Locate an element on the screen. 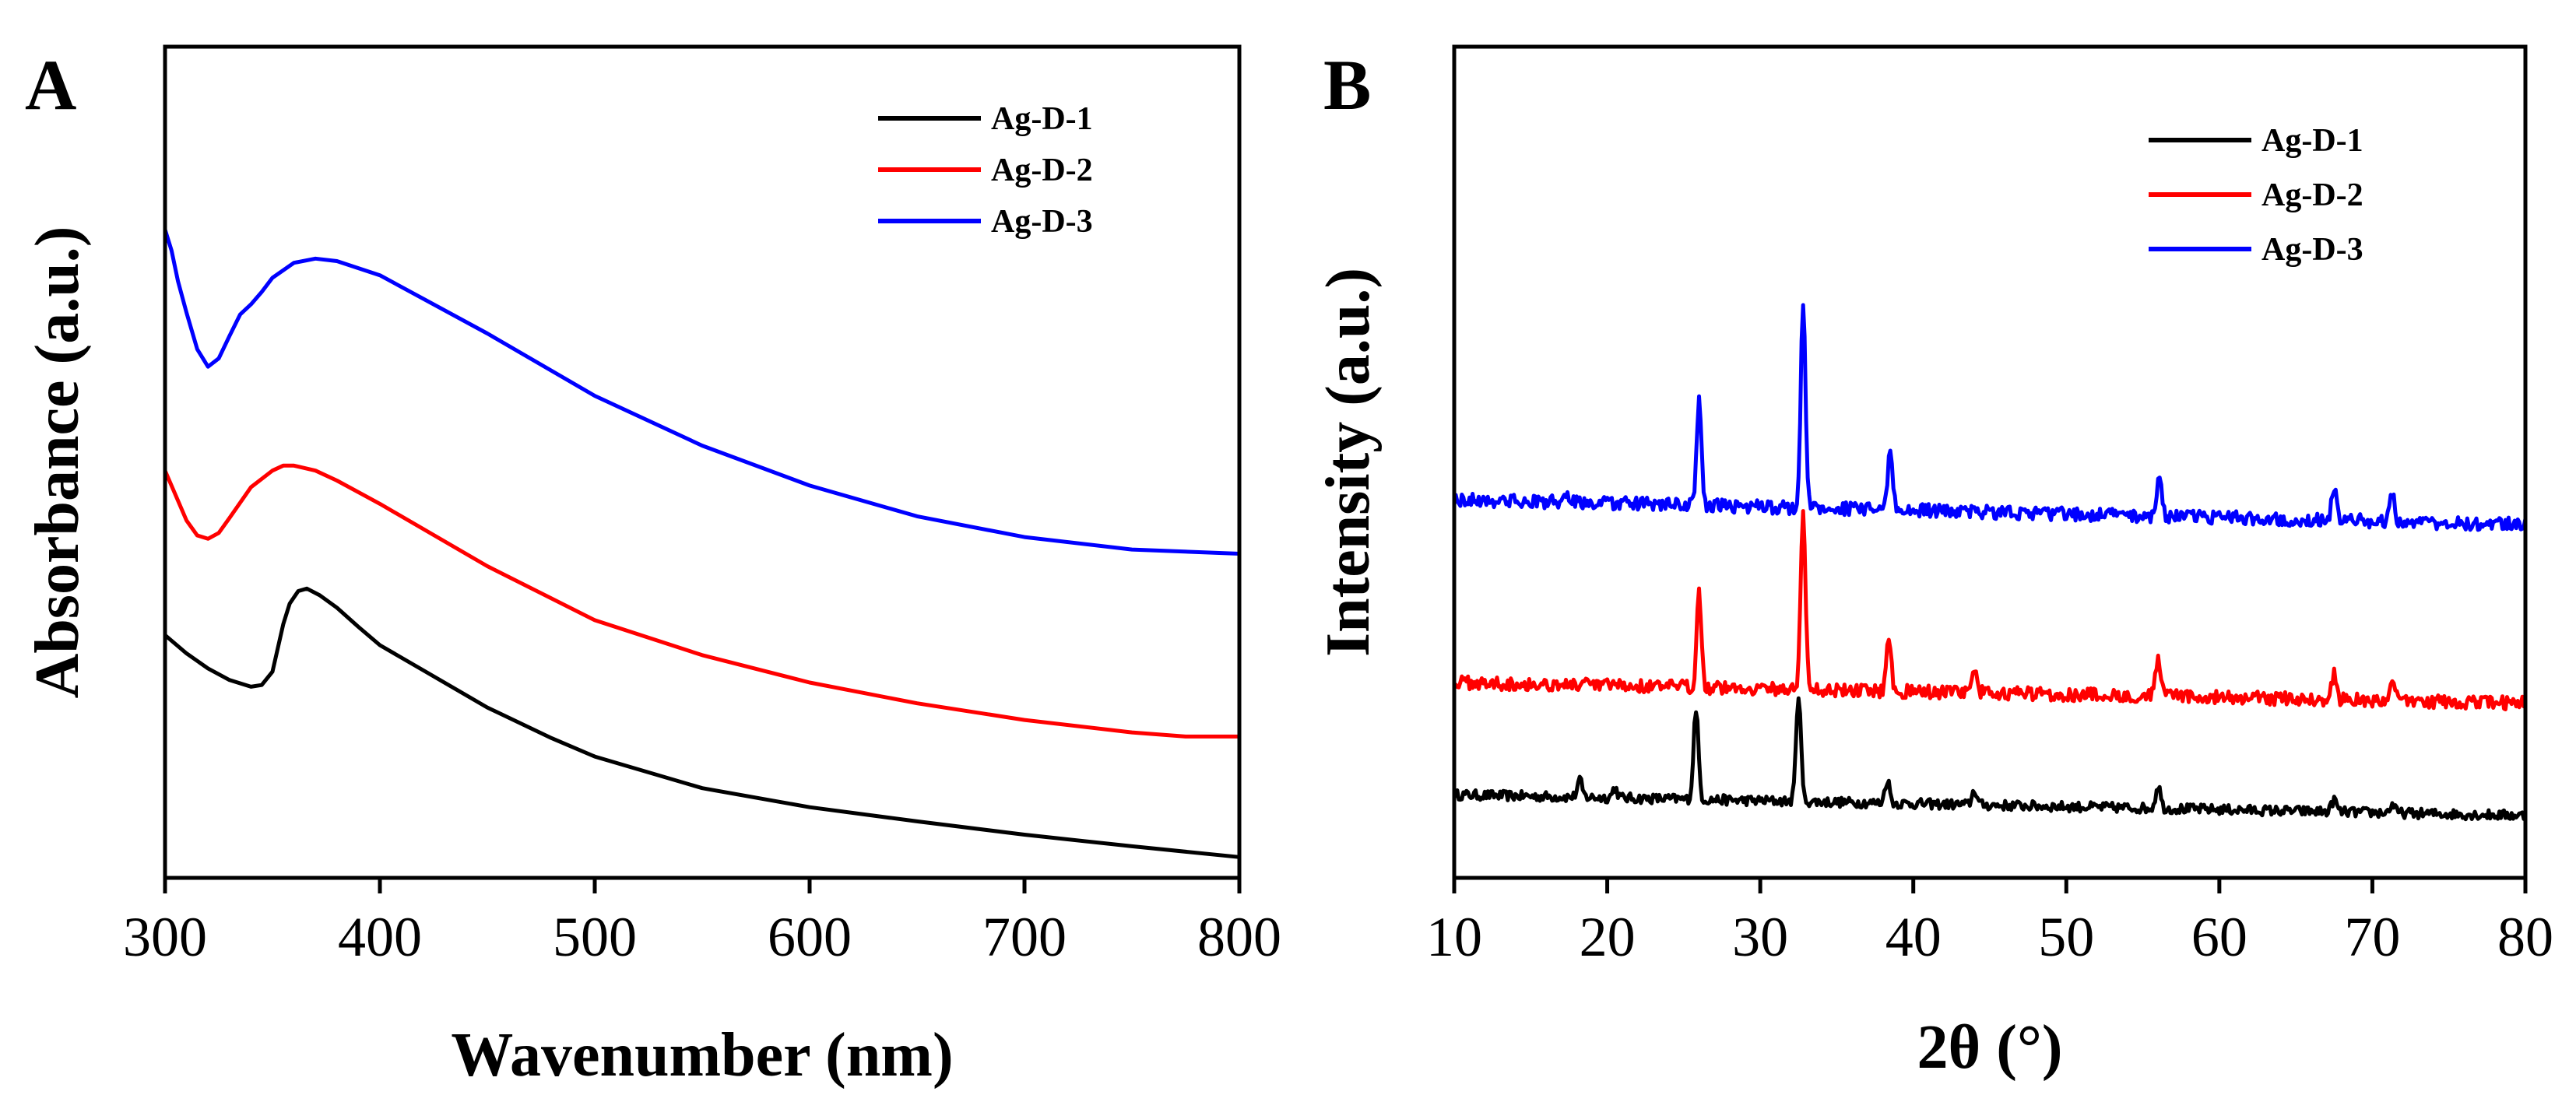 The image size is (2576, 1102). panel-a-x-ticks: 300 400 500 600 700 800 is located at coordinates (702, 923).